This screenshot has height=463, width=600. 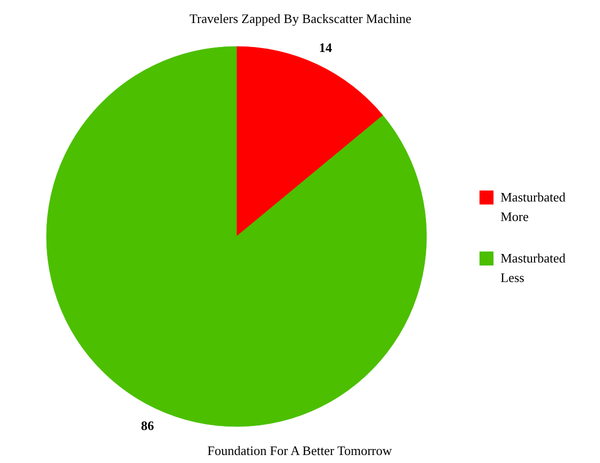 I want to click on legend-label: Masturbated Less, so click(x=533, y=267).